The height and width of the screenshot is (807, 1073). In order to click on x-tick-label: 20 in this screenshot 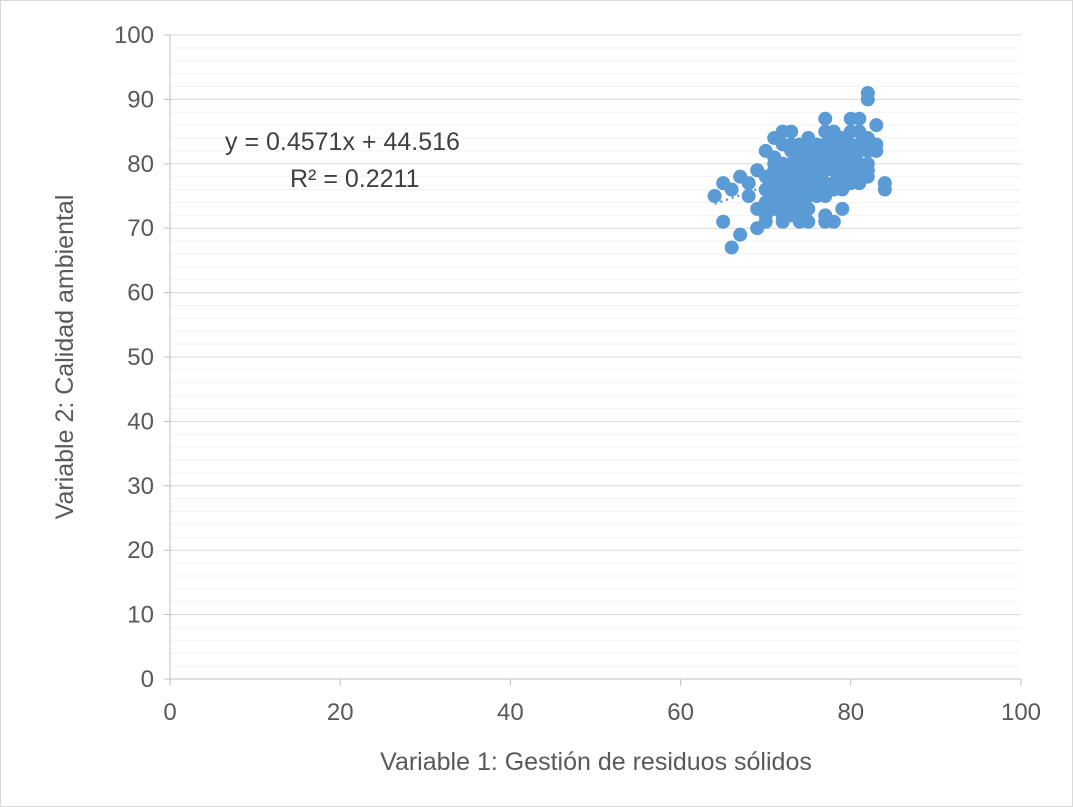, I will do `click(340, 712)`.